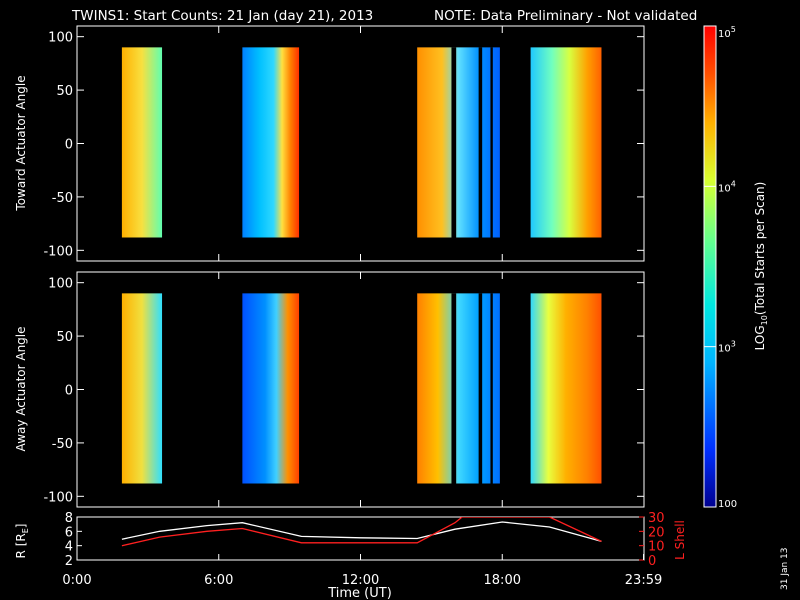 Image resolution: width=800 pixels, height=600 pixels. I want to click on colorbar-tick-label: 10⁴, so click(727, 186).